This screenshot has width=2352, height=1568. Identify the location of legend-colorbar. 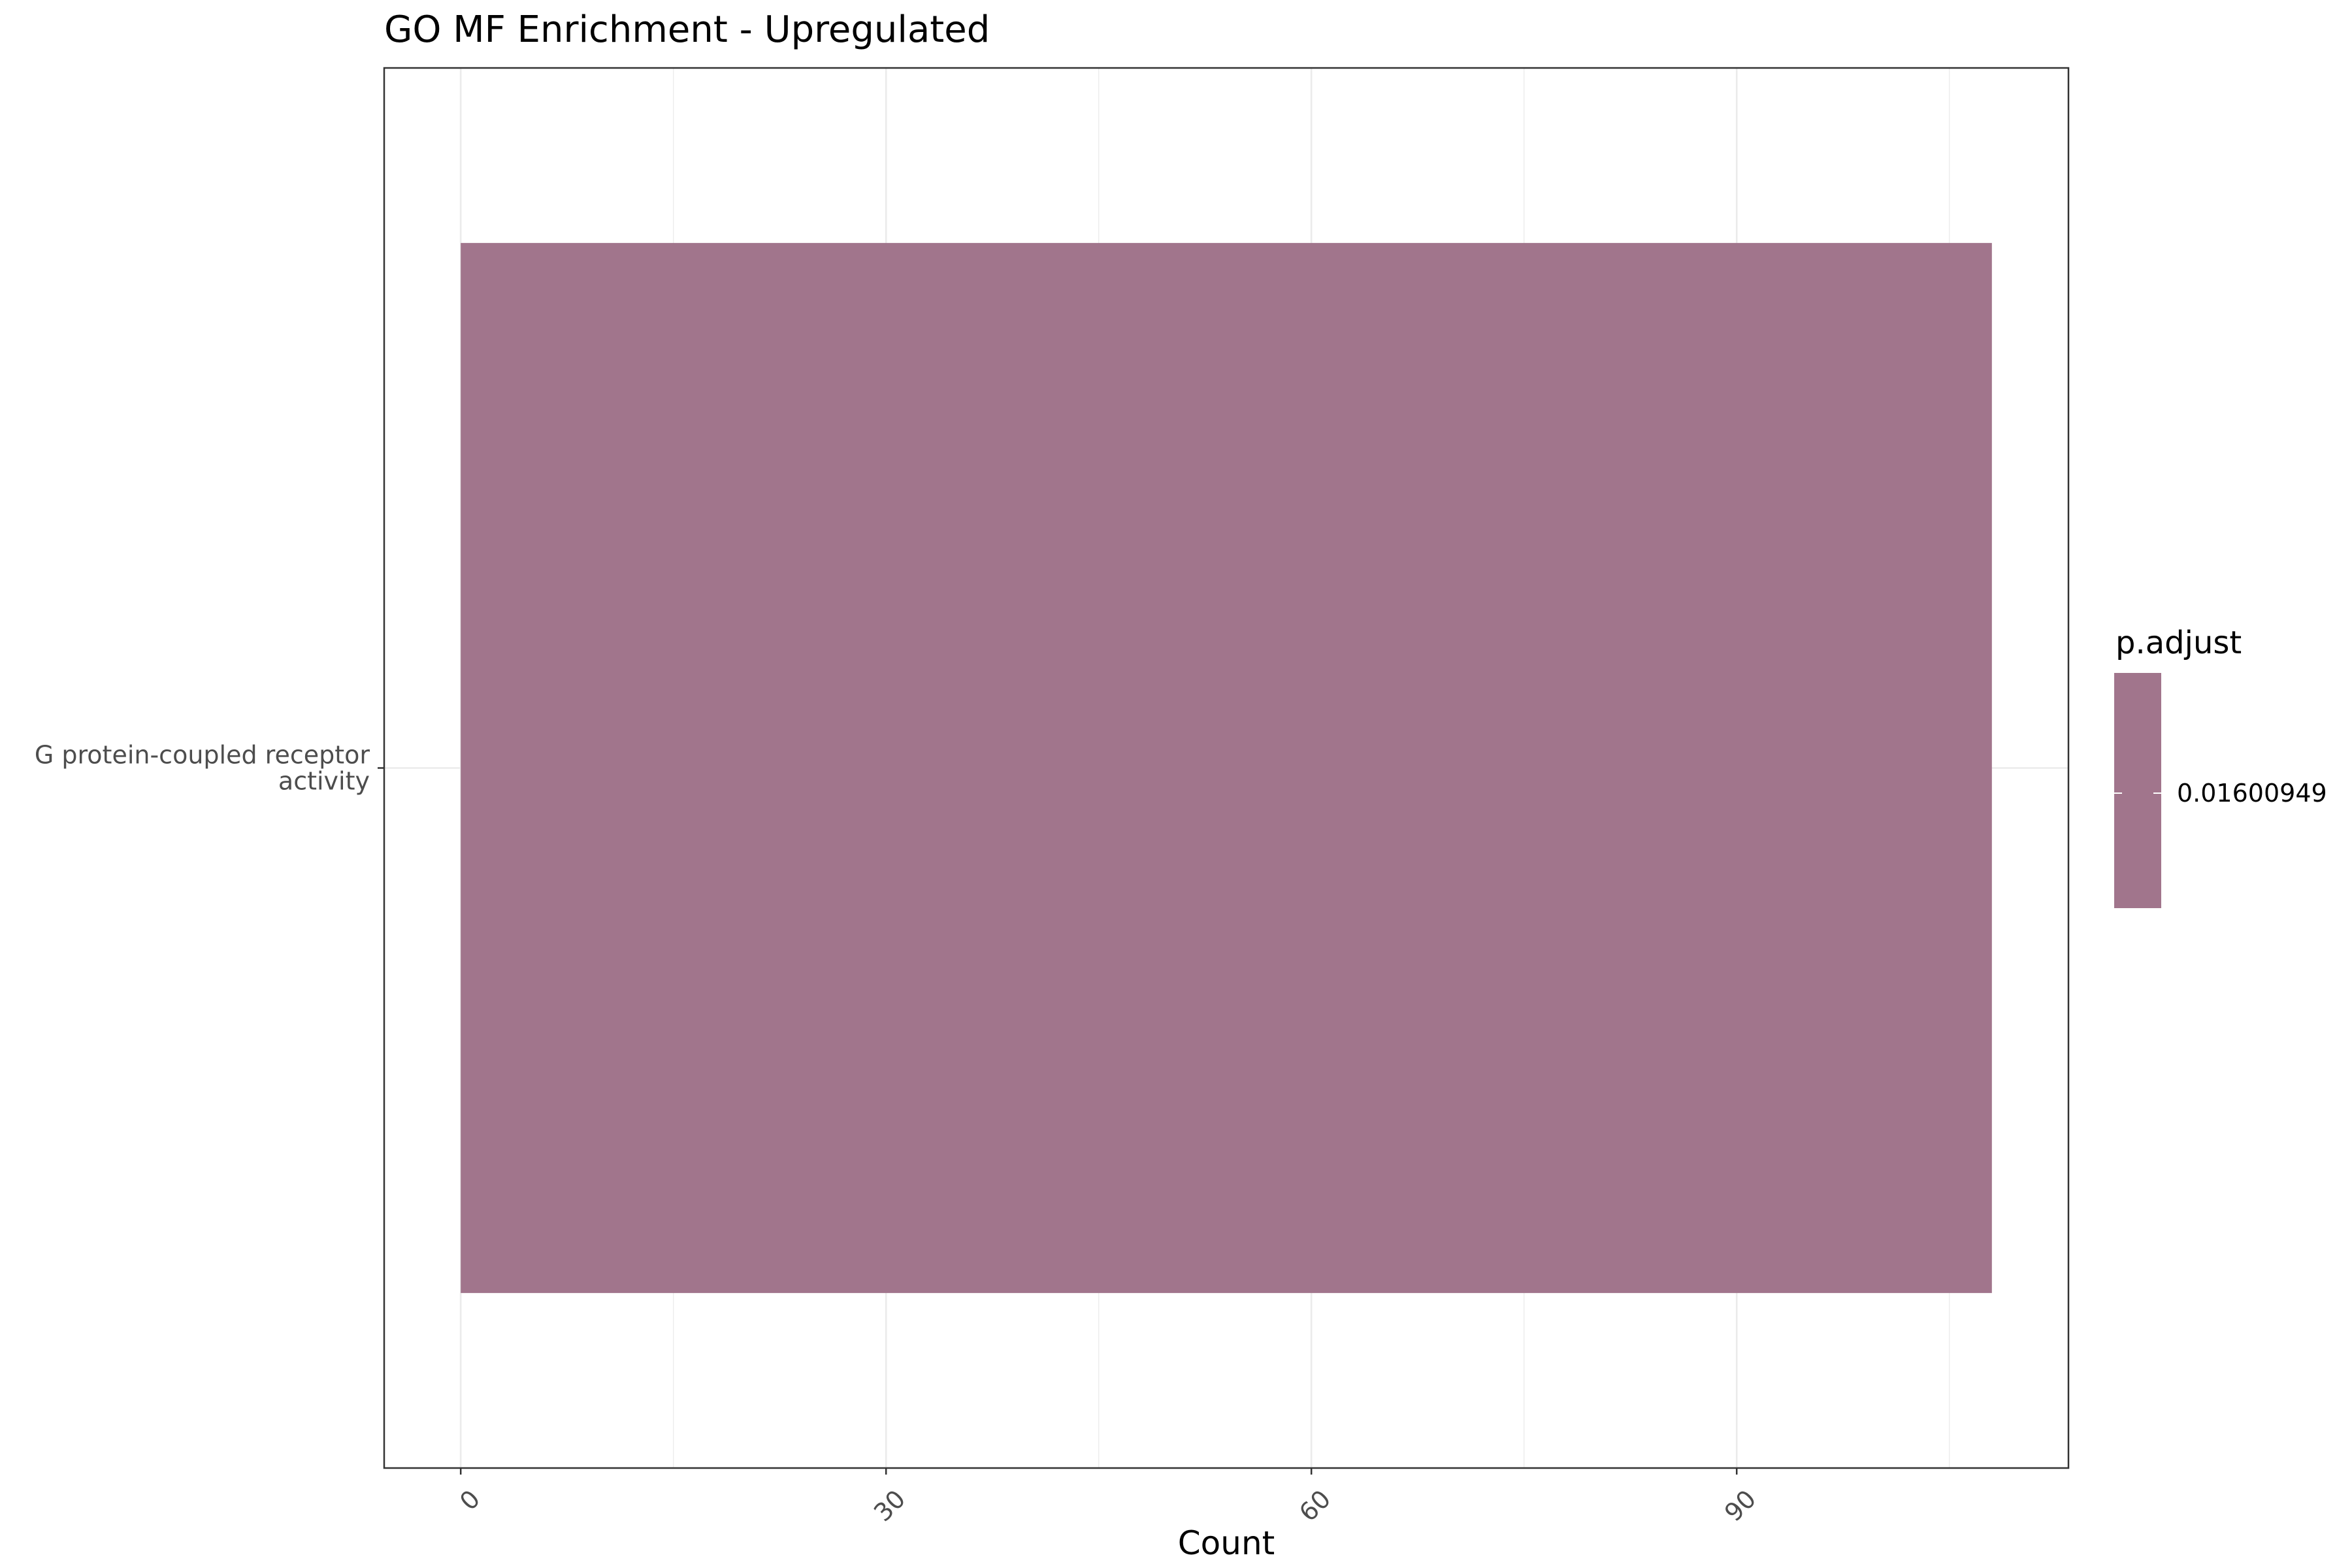
(2137, 790).